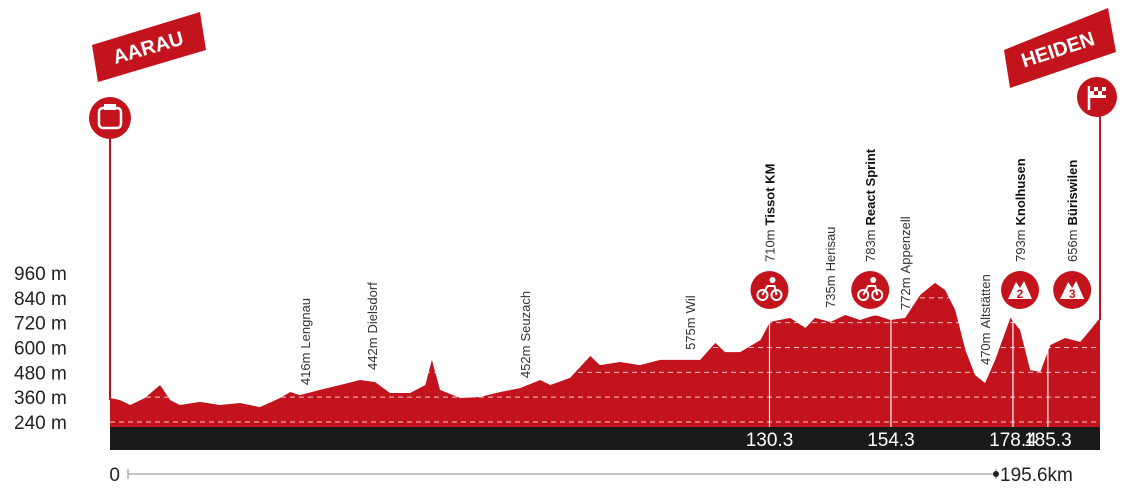 The image size is (1136, 497). I want to click on km-marker-label: 130.3, so click(770, 440).